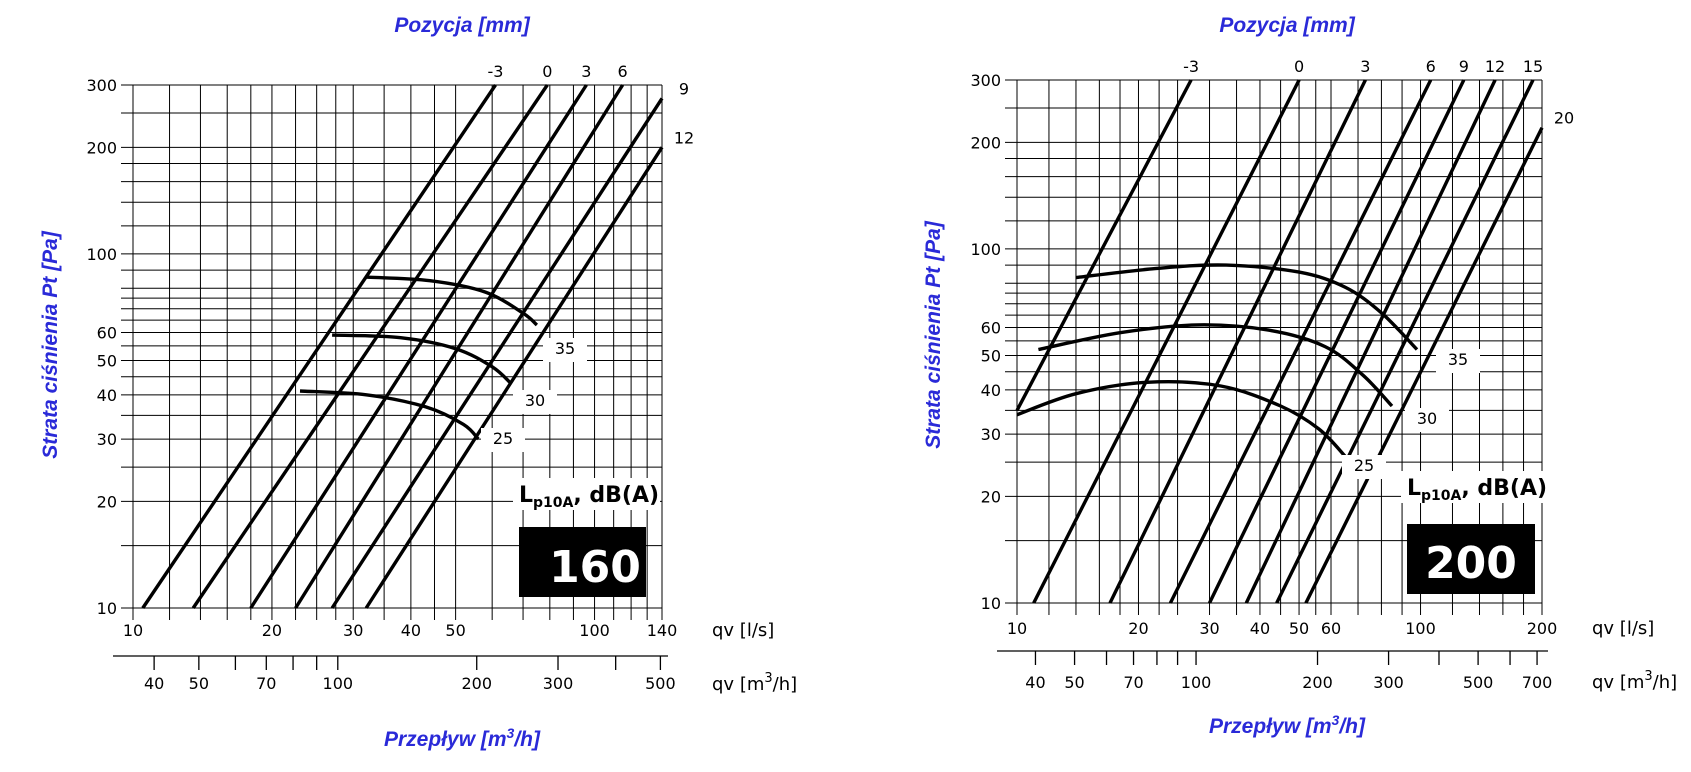 The width and height of the screenshot is (1691, 772). What do you see at coordinates (1464, 66) in the screenshot?
I see `position-label: 9` at bounding box center [1464, 66].